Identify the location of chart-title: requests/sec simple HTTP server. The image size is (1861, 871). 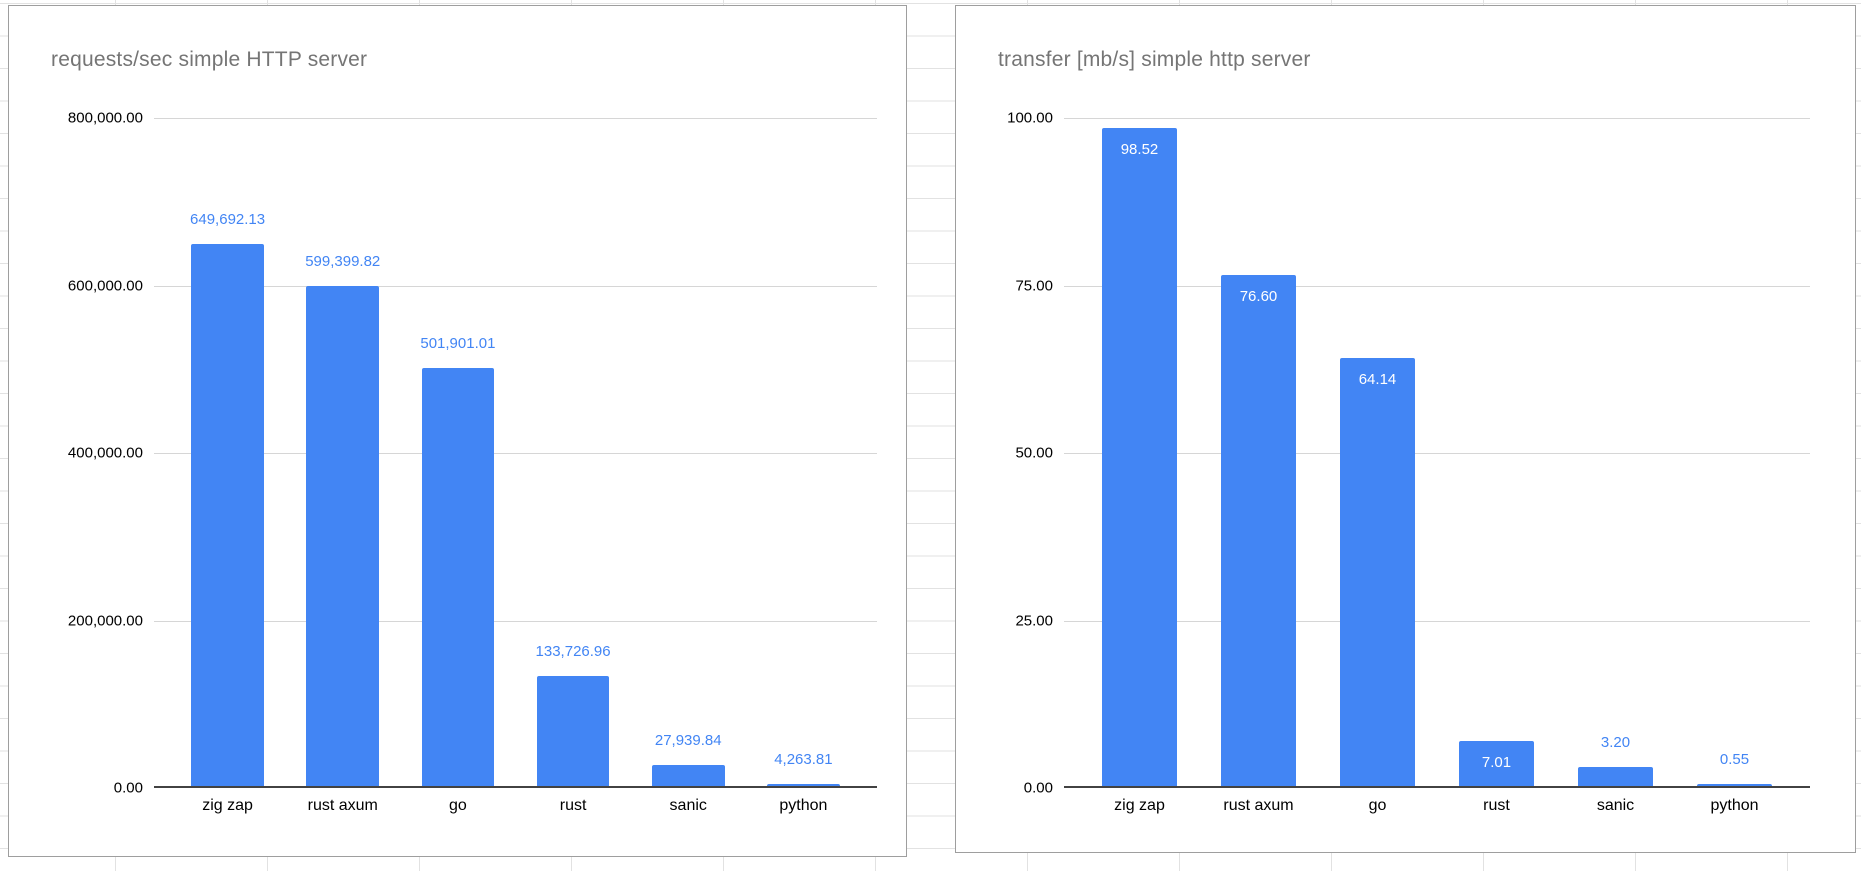
(209, 59).